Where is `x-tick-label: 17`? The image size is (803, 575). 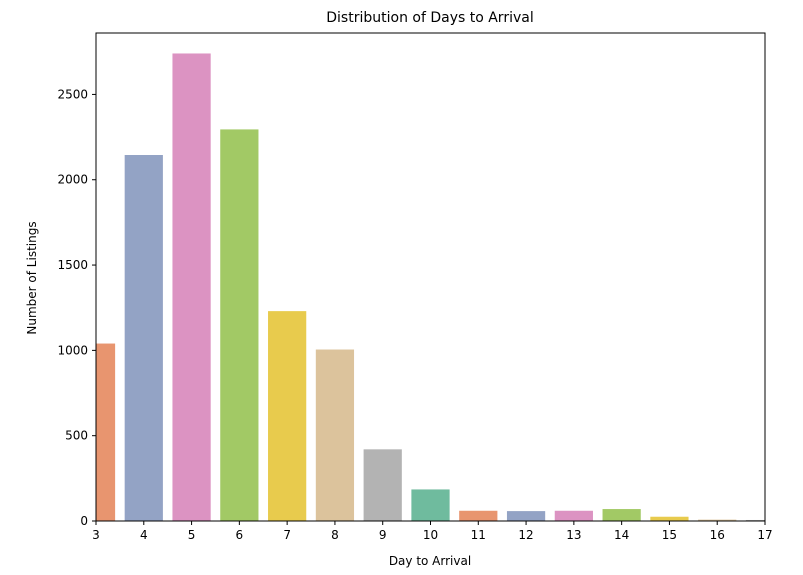 x-tick-label: 17 is located at coordinates (764, 535).